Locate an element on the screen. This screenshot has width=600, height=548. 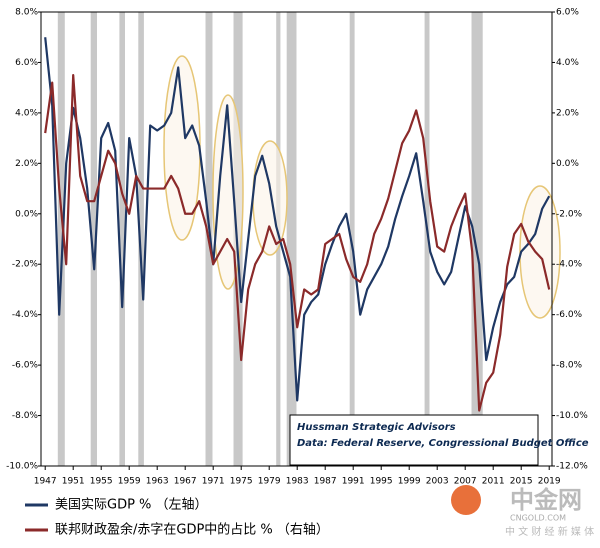
x-tick-label: 1959 is located at coordinates (129, 482).